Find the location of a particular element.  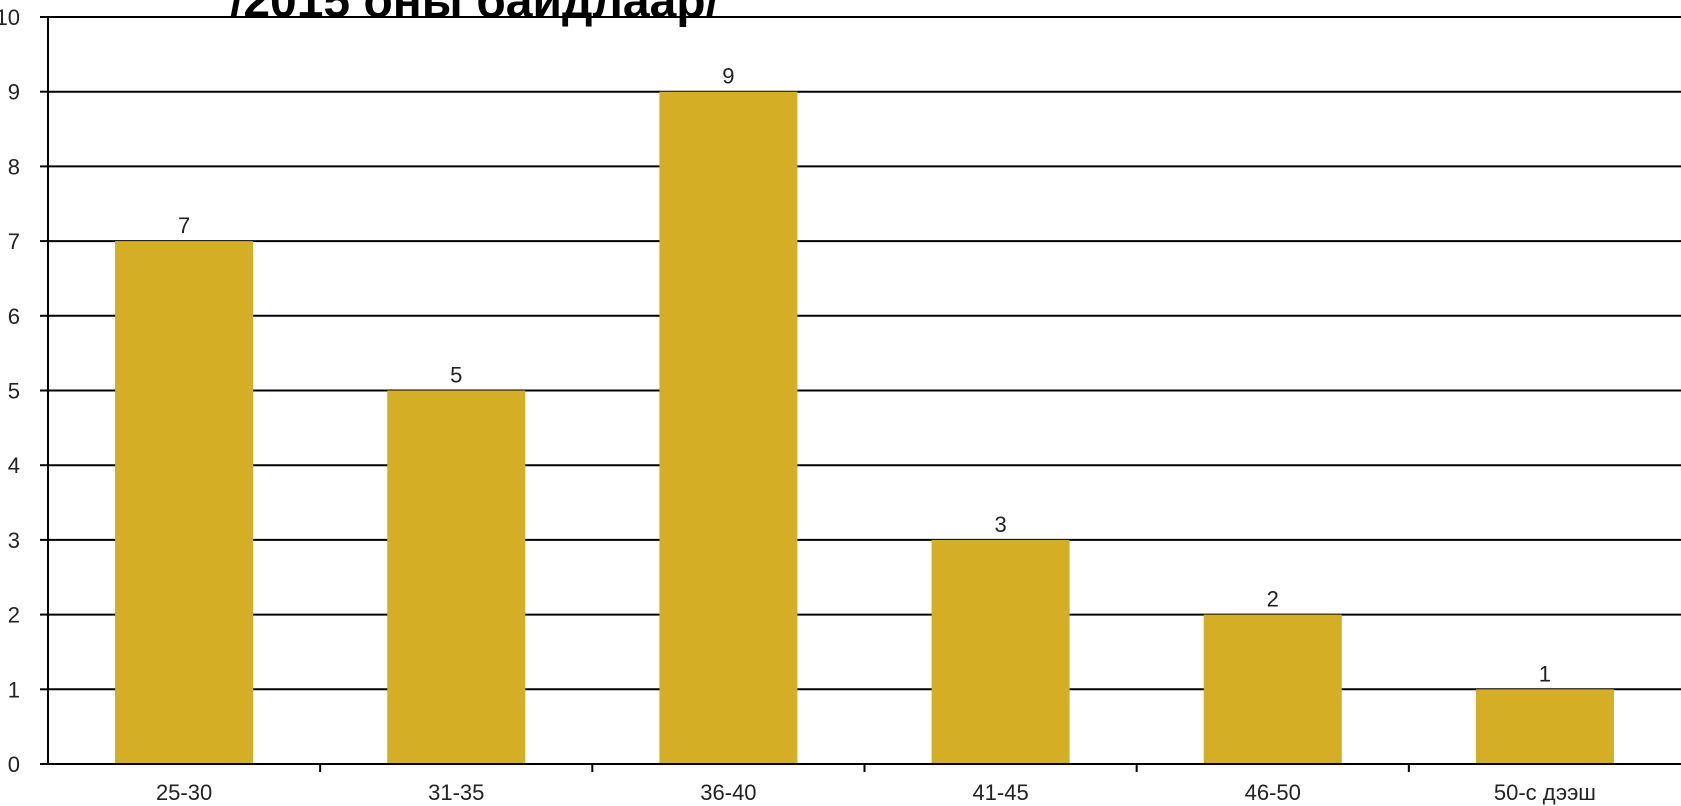

chart-title: /2015 оны байдлаар/ is located at coordinates (474, 14).